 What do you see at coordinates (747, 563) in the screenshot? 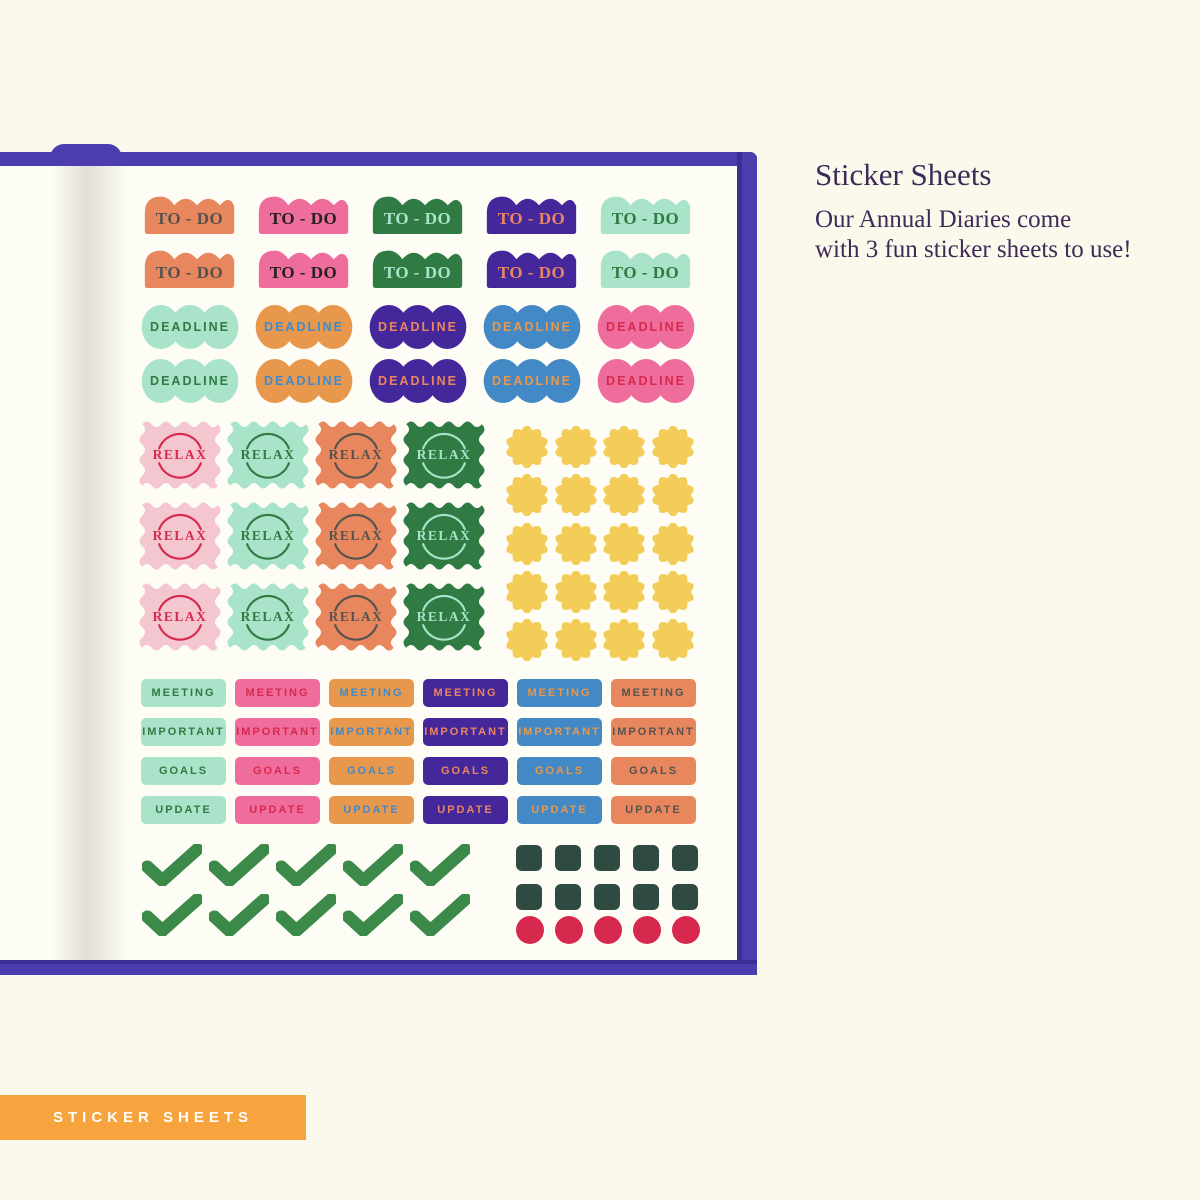
I see `diary-cover-right-edge` at bounding box center [747, 563].